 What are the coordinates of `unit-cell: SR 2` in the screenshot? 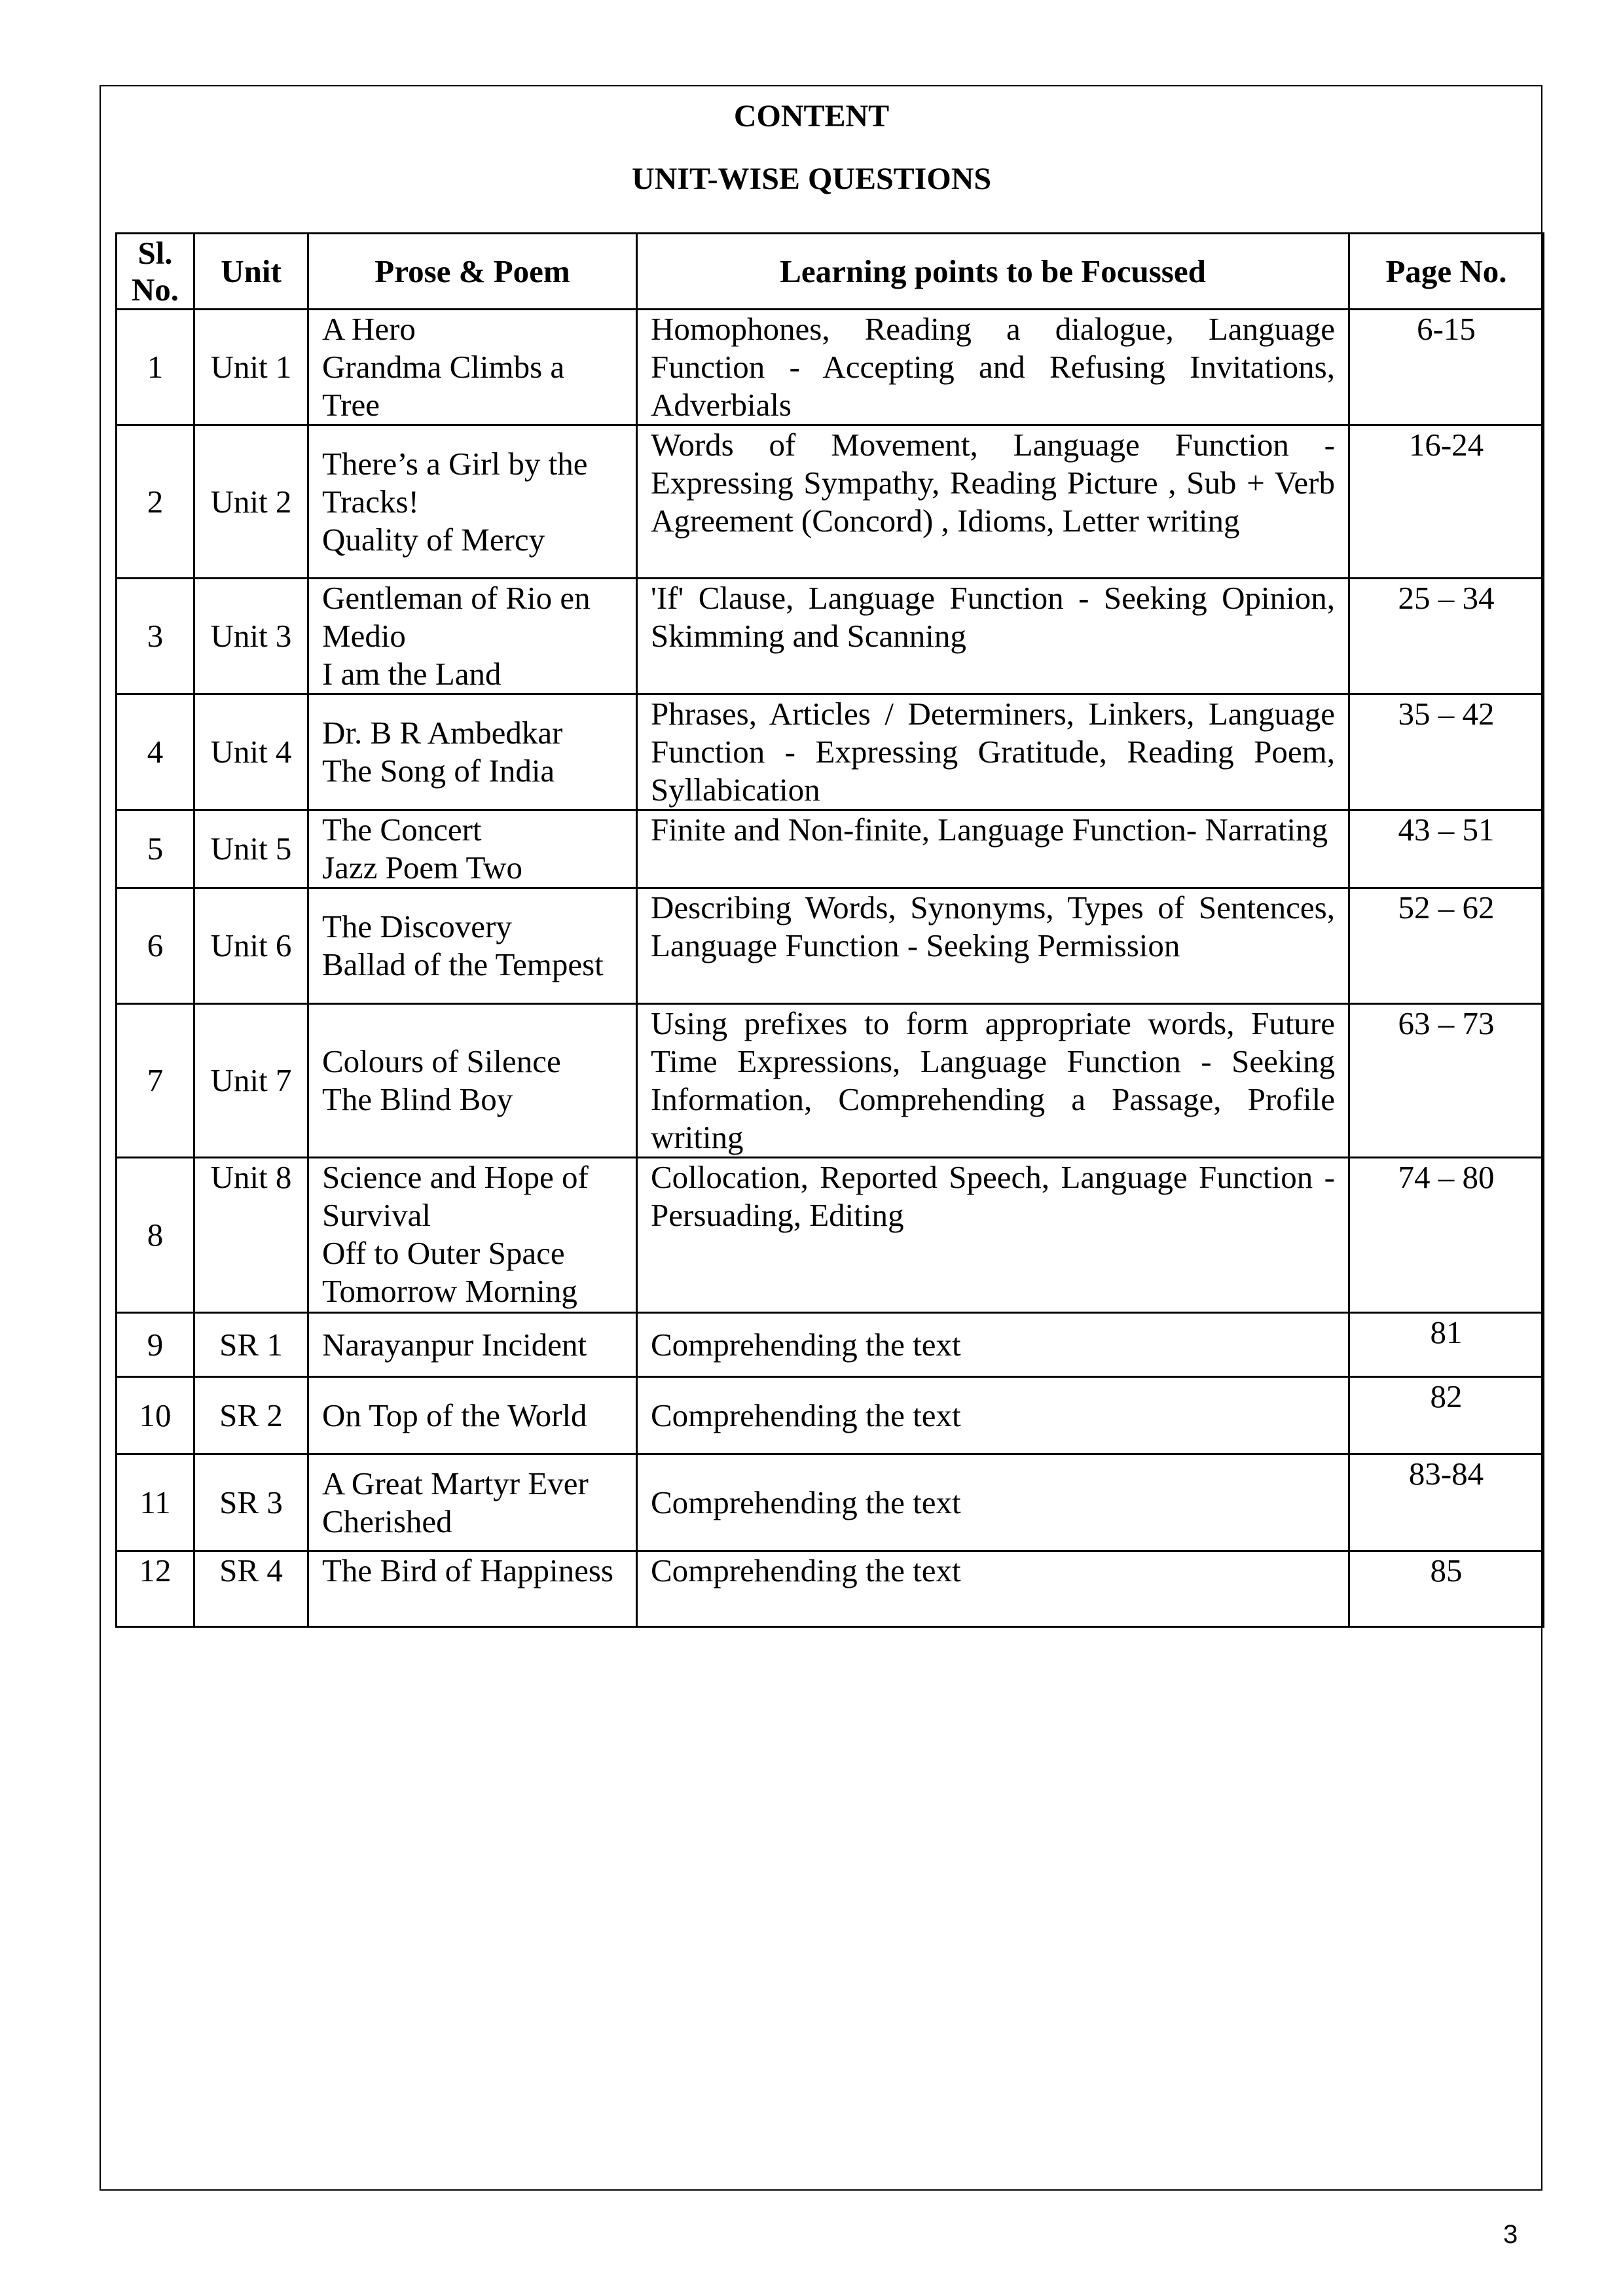 It's located at (251, 1415).